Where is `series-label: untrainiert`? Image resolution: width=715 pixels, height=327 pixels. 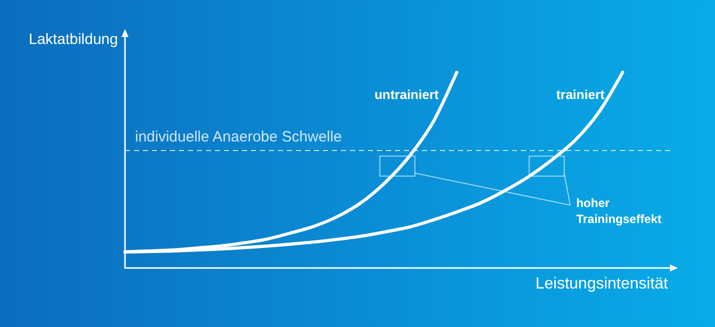
series-label: untrainiert is located at coordinates (407, 94).